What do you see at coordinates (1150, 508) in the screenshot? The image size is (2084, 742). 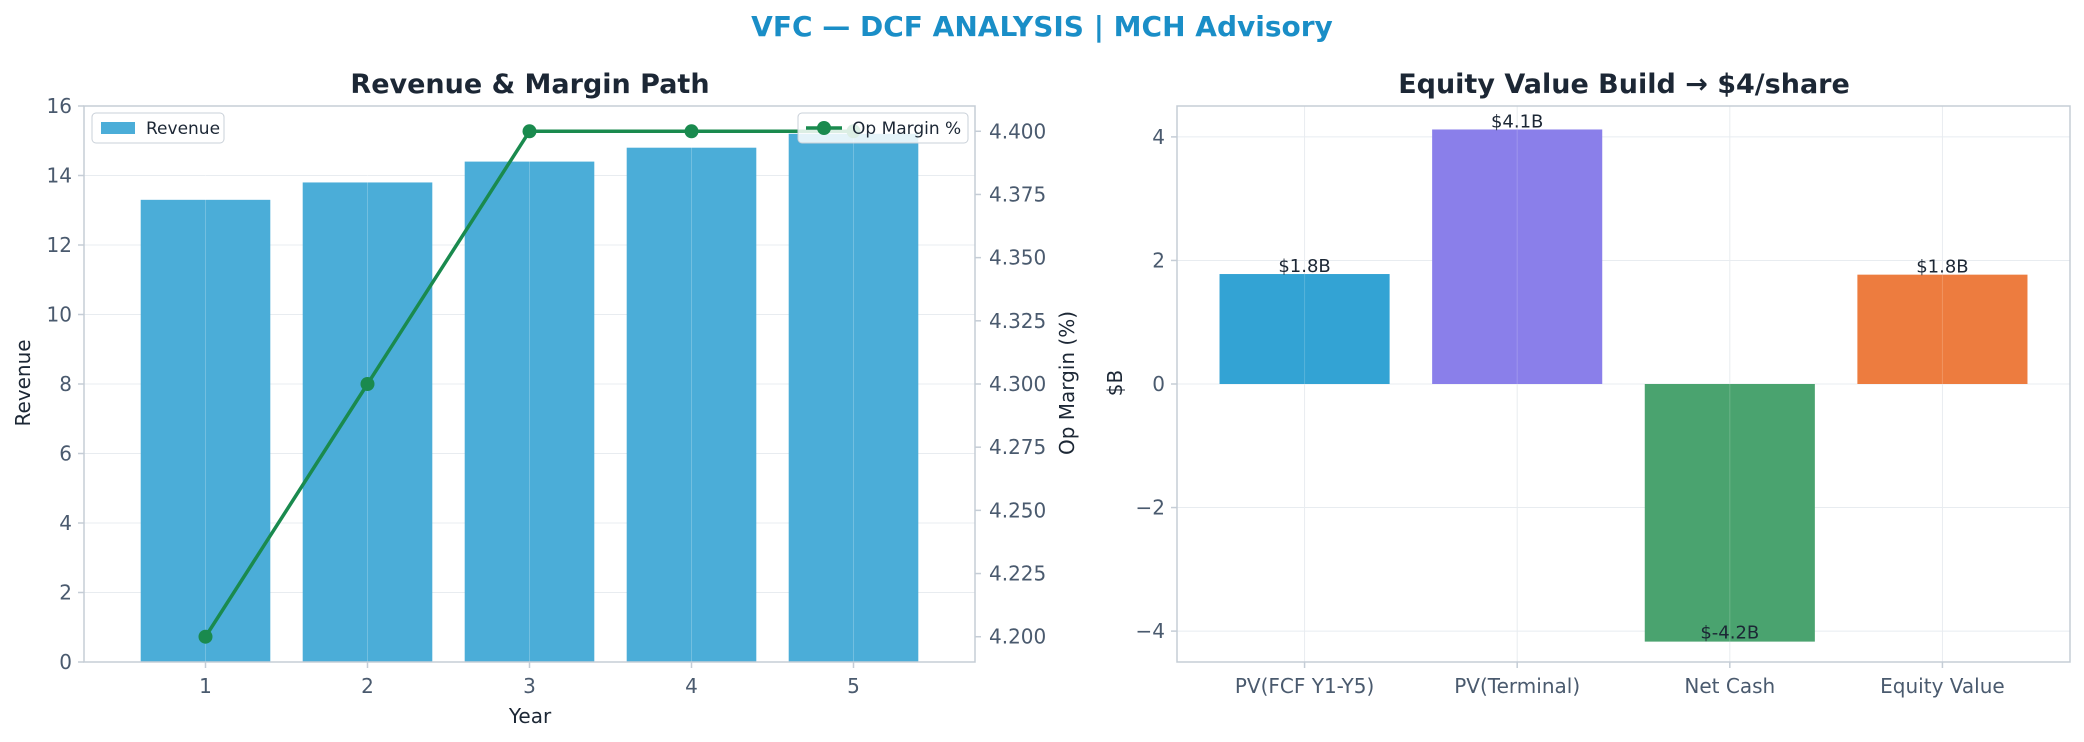 I see `chart2-ytick-label: −2` at bounding box center [1150, 508].